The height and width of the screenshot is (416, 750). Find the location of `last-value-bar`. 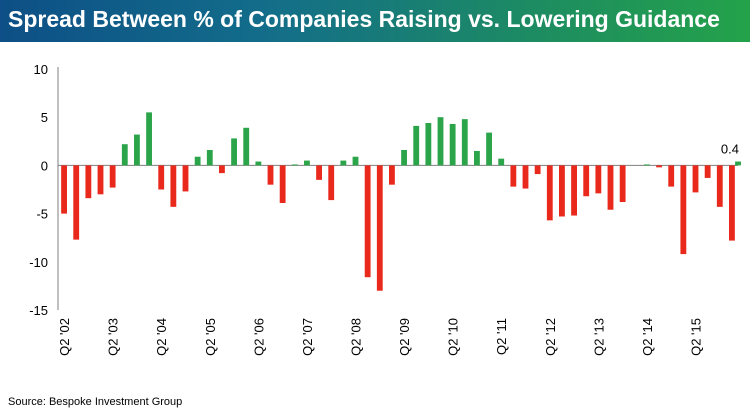

last-value-bar is located at coordinates (738, 163).